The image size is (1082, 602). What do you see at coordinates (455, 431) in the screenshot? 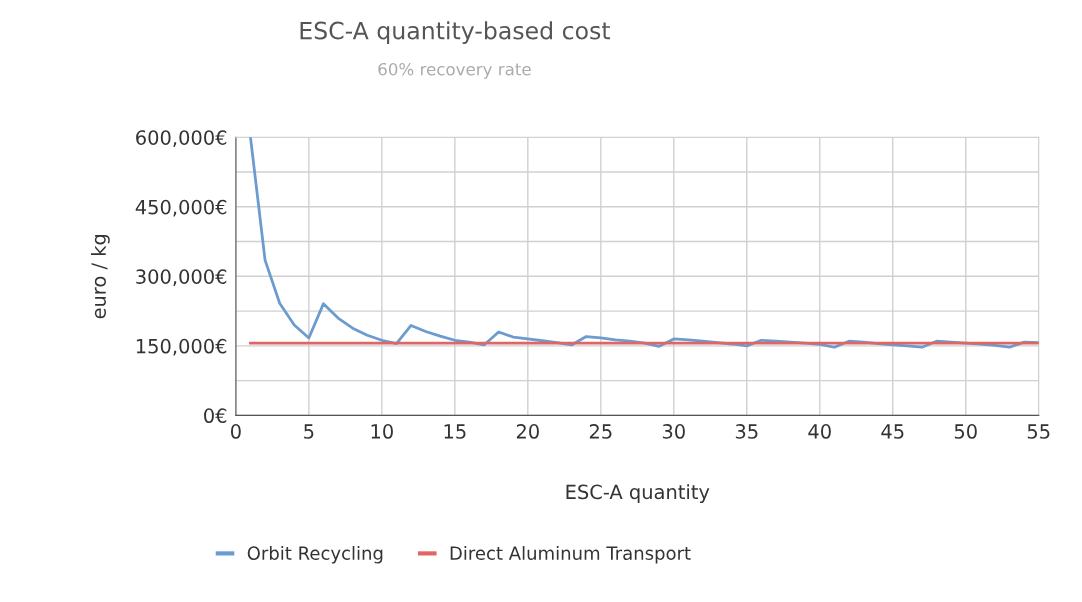
I see `x-tick-label: 15` at bounding box center [455, 431].